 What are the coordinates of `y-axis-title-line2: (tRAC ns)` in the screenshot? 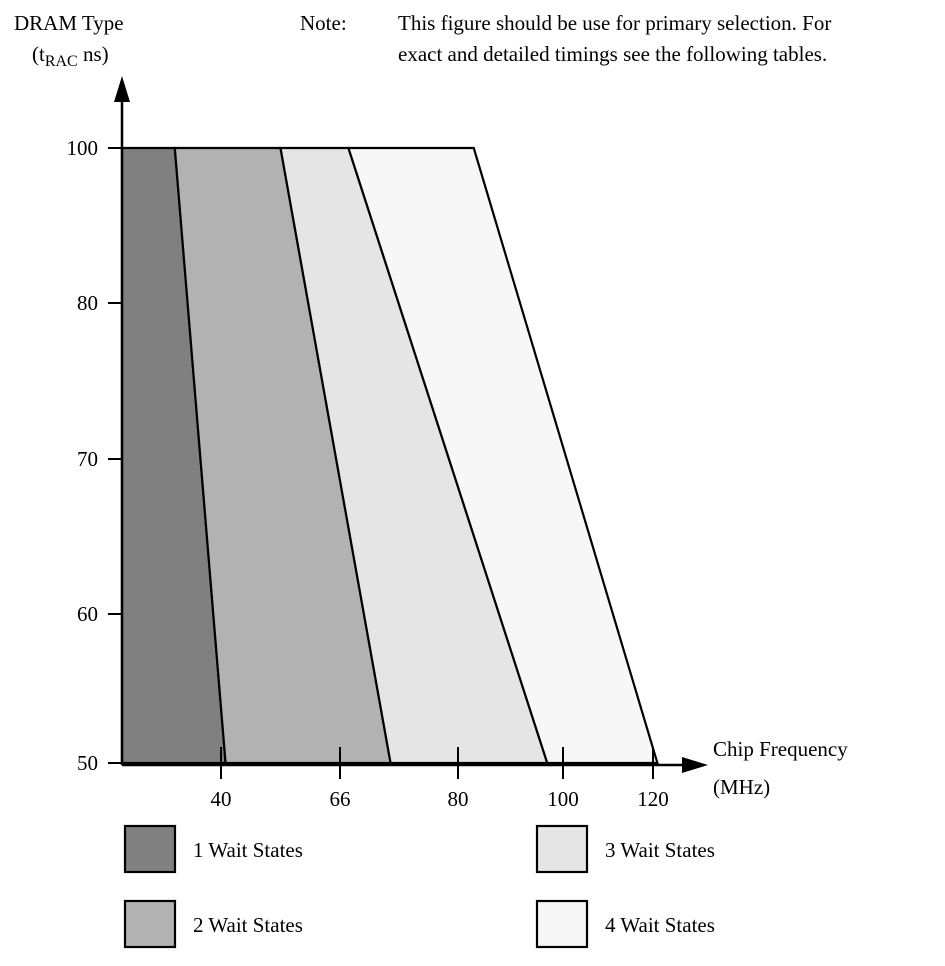 It's located at (70, 56).